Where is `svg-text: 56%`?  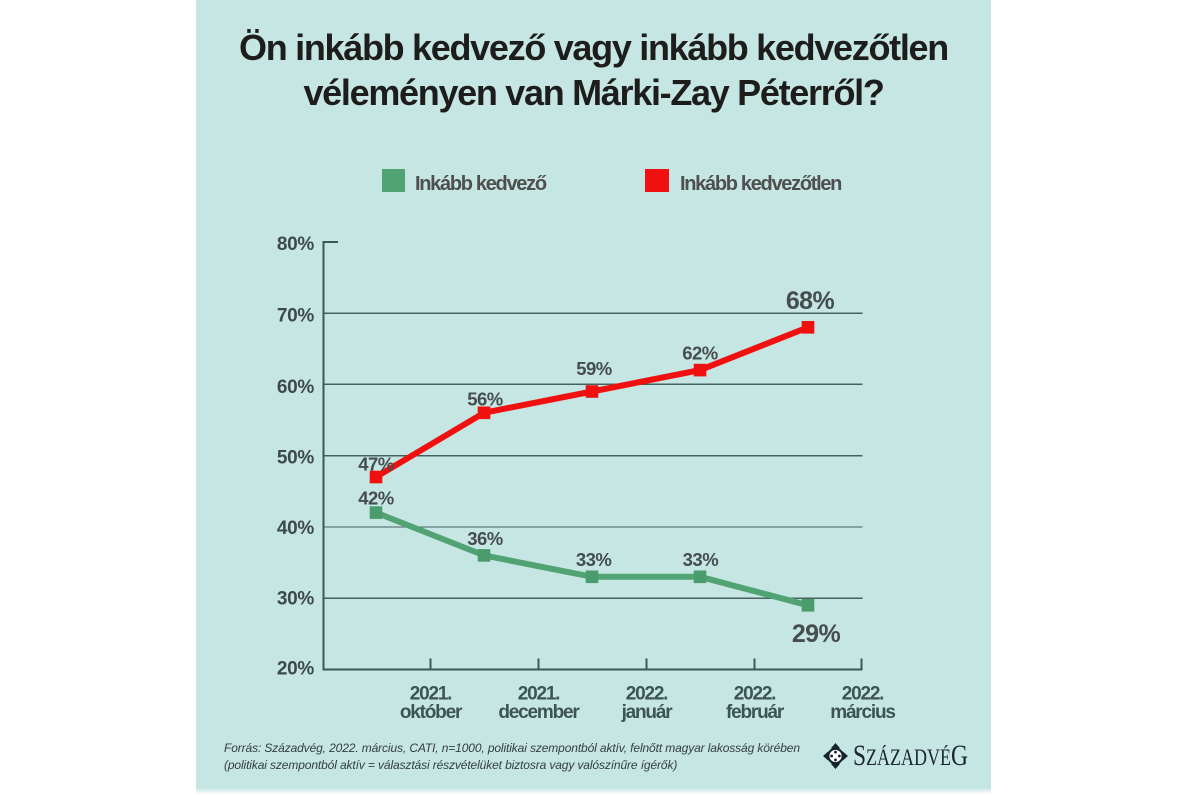 svg-text: 56% is located at coordinates (485, 399).